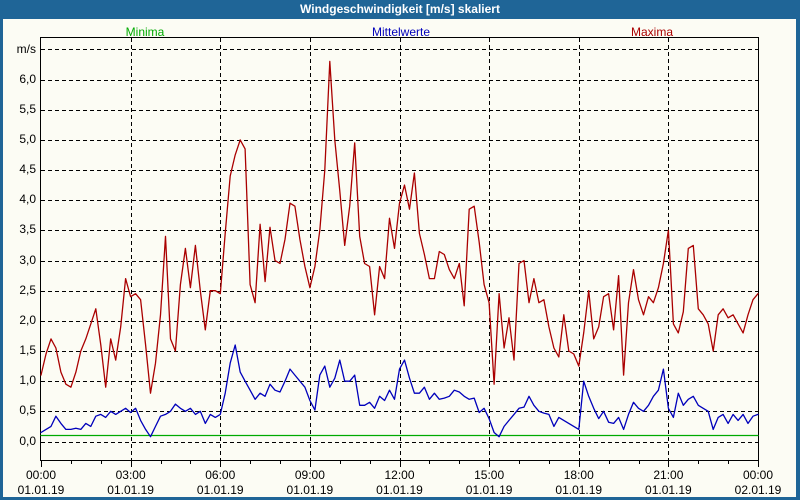 Image resolution: width=800 pixels, height=500 pixels. I want to click on x-tick-time-label: 03:00, so click(130, 475).